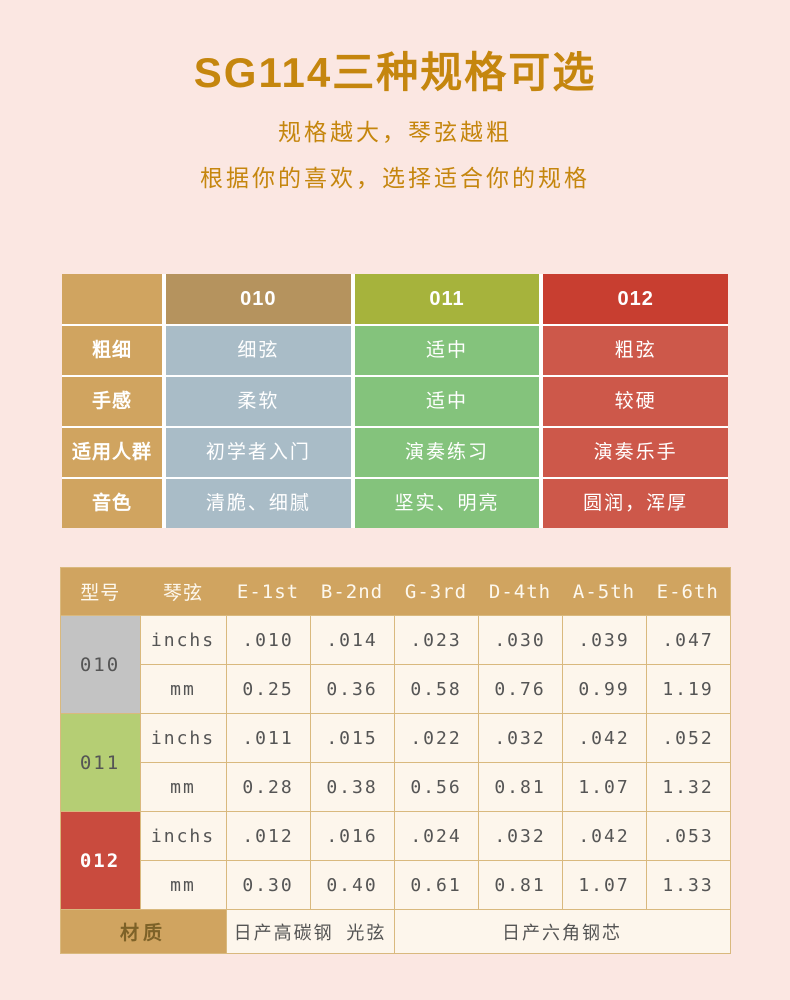 This screenshot has height=1000, width=790. Describe the element at coordinates (520, 640) in the screenshot. I see `spec-value-cell: .030` at that location.